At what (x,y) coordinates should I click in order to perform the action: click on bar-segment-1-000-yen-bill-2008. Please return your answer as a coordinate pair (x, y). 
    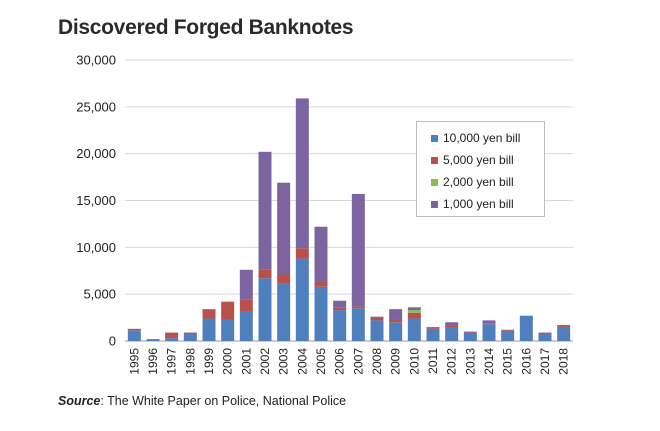
    Looking at the image, I should click on (377, 317).